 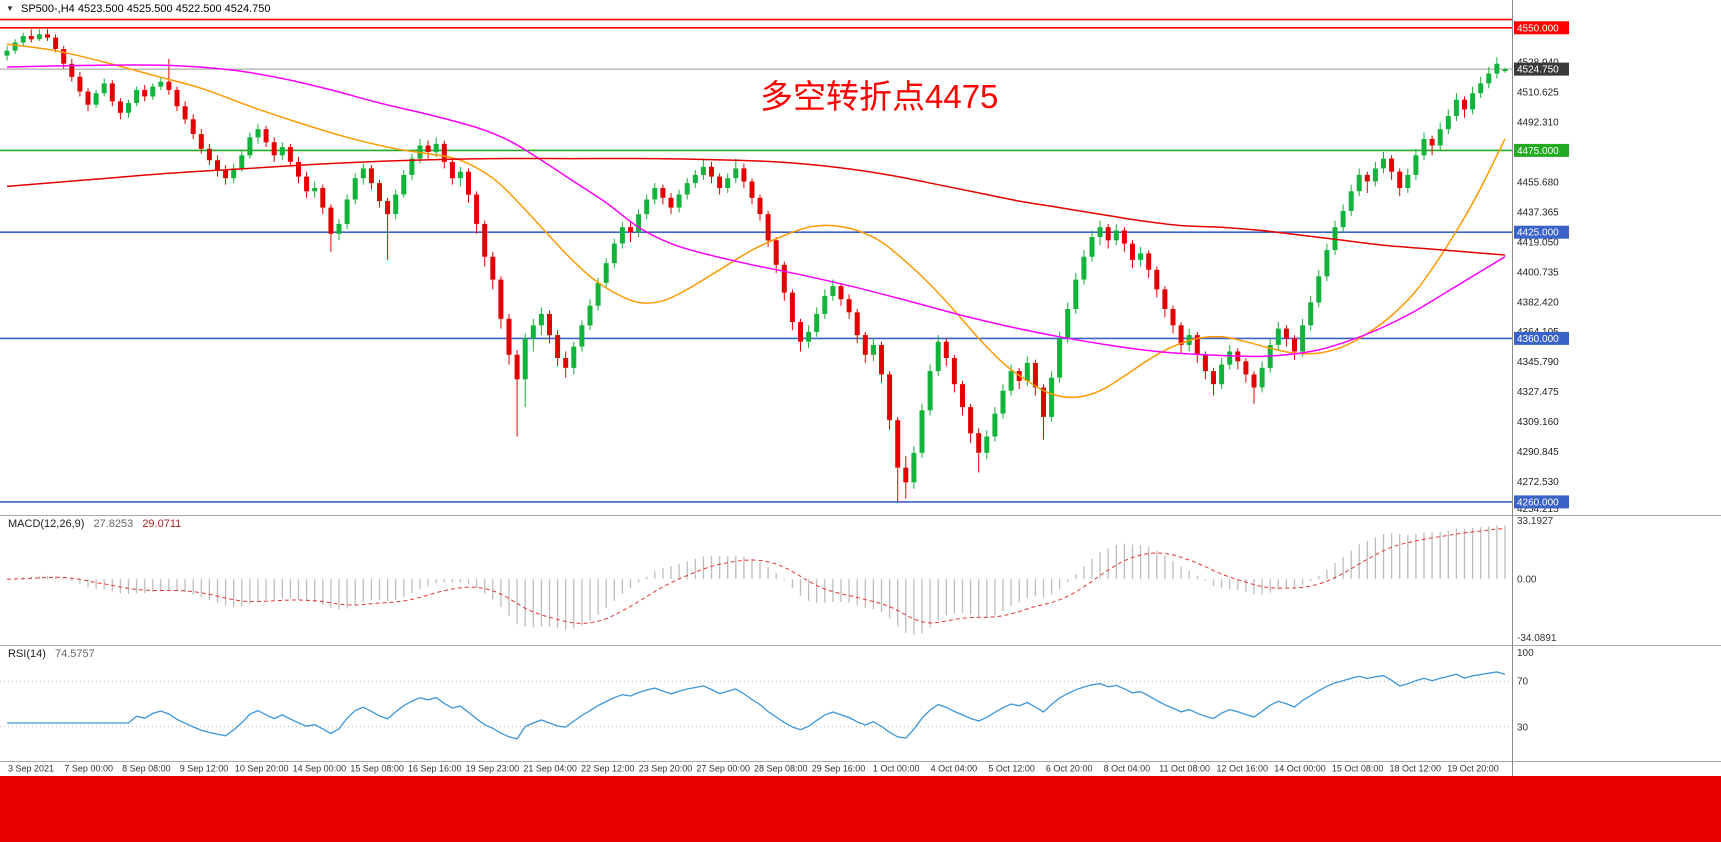 I want to click on svg-text: 4510.625, so click(x=1538, y=93).